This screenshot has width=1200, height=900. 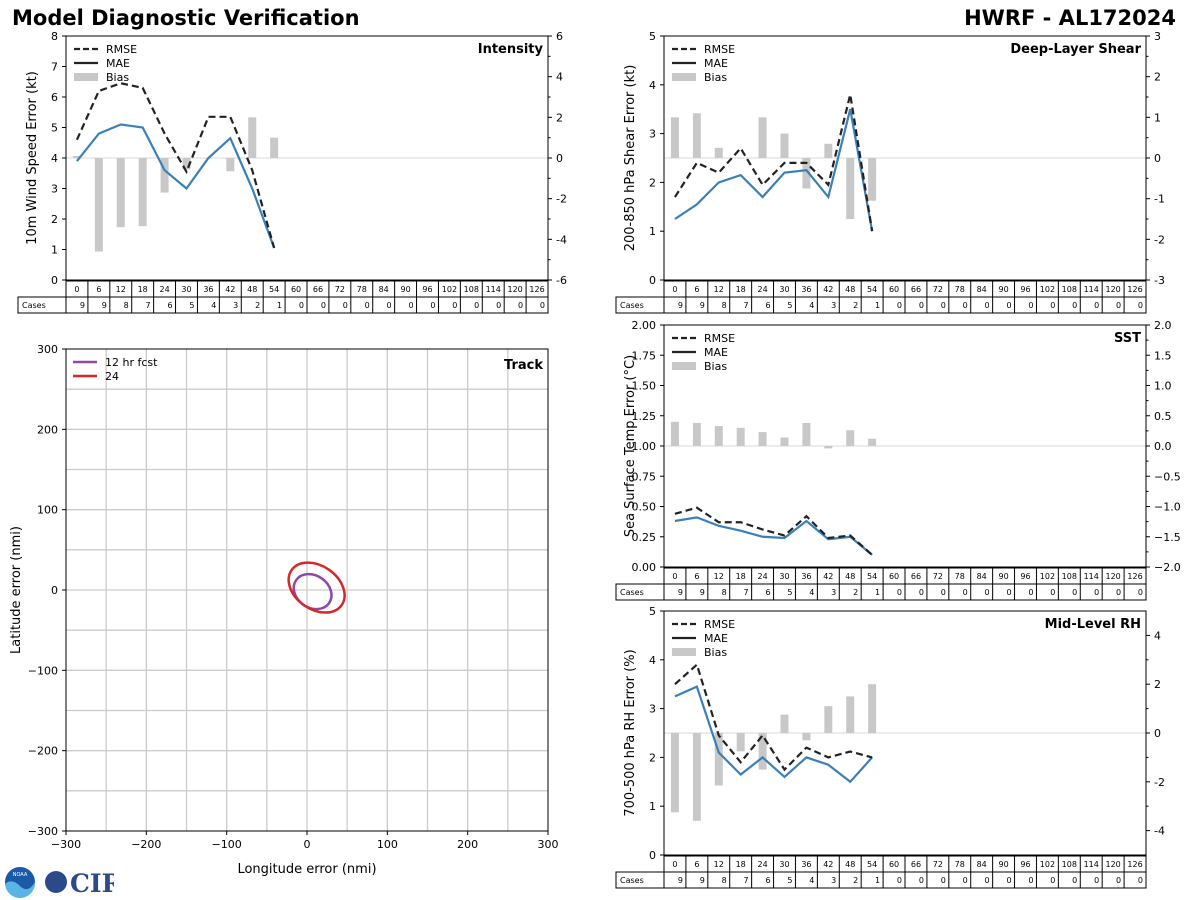 I want to click on lead-hour-label: 66, so click(x=916, y=576).